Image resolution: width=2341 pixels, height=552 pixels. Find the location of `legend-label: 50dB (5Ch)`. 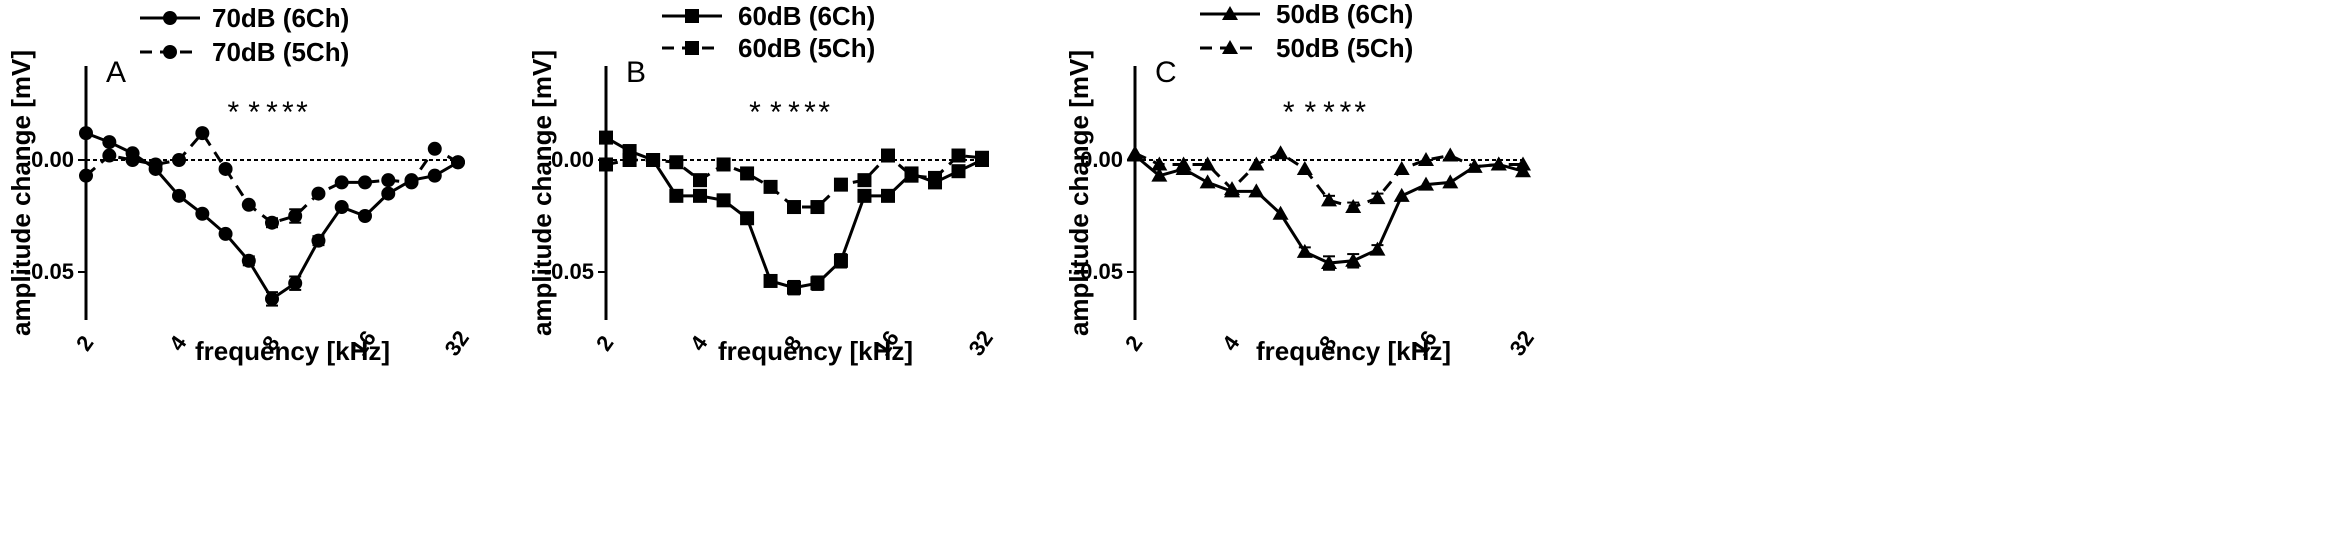

legend-label: 50dB (5Ch) is located at coordinates (1344, 48).